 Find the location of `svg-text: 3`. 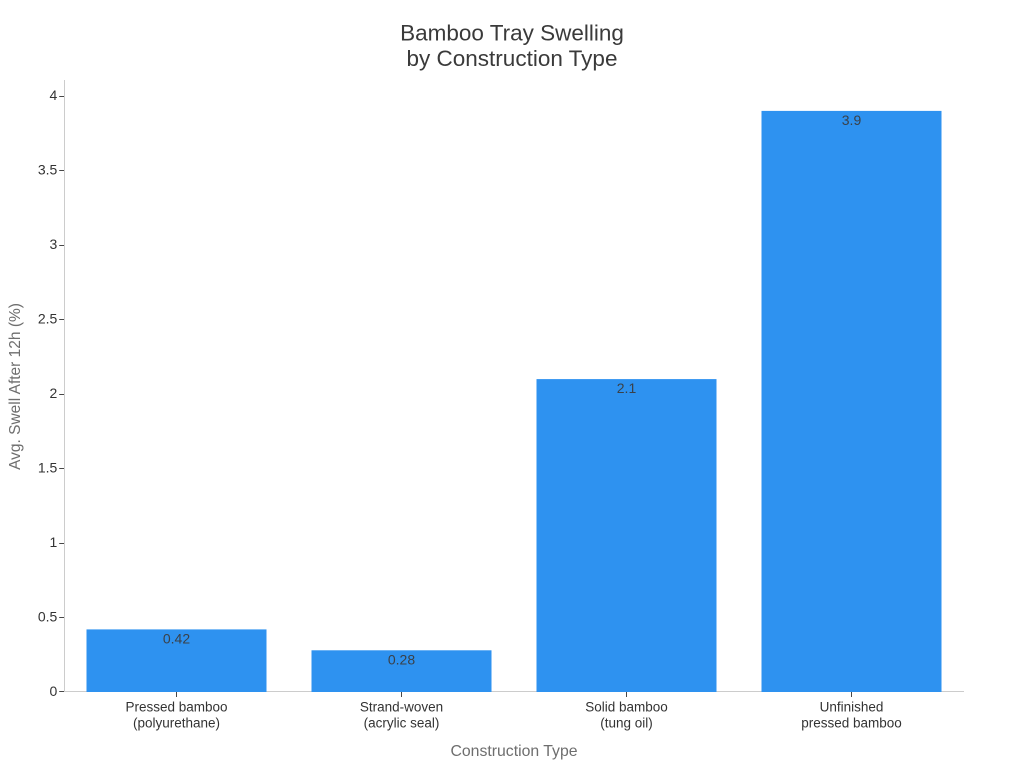

svg-text: 3 is located at coordinates (54, 244).